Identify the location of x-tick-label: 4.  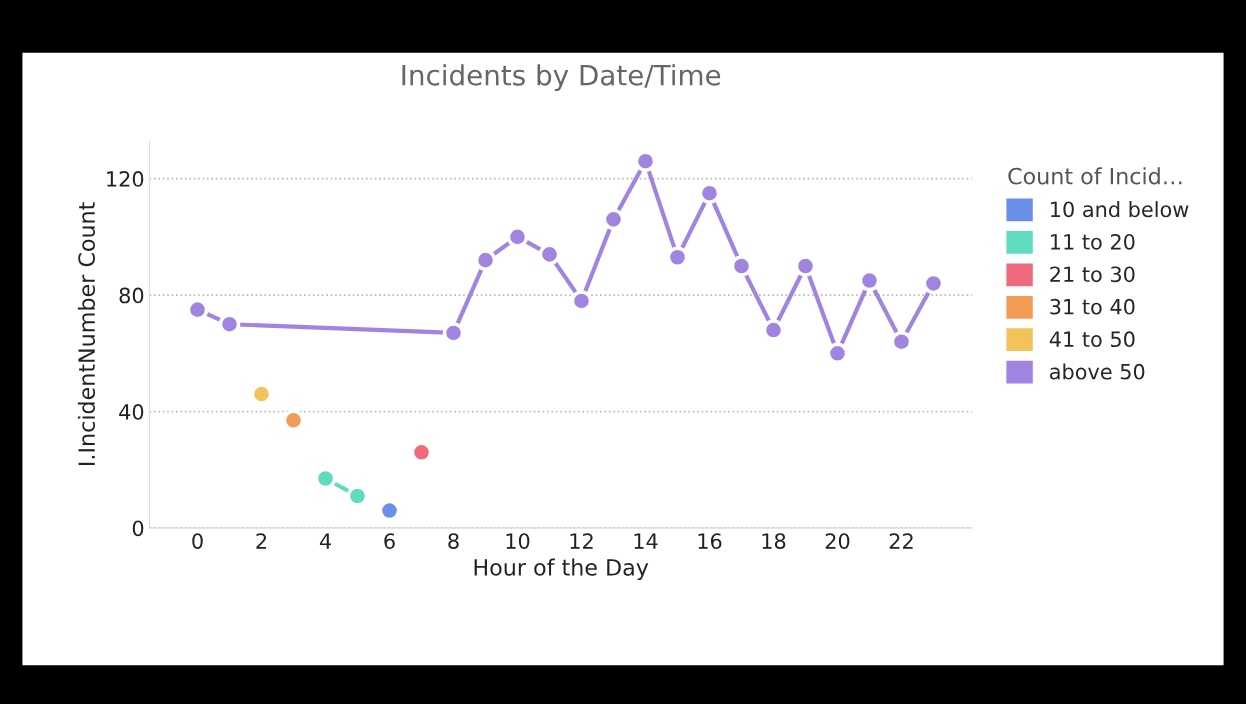
(325, 541).